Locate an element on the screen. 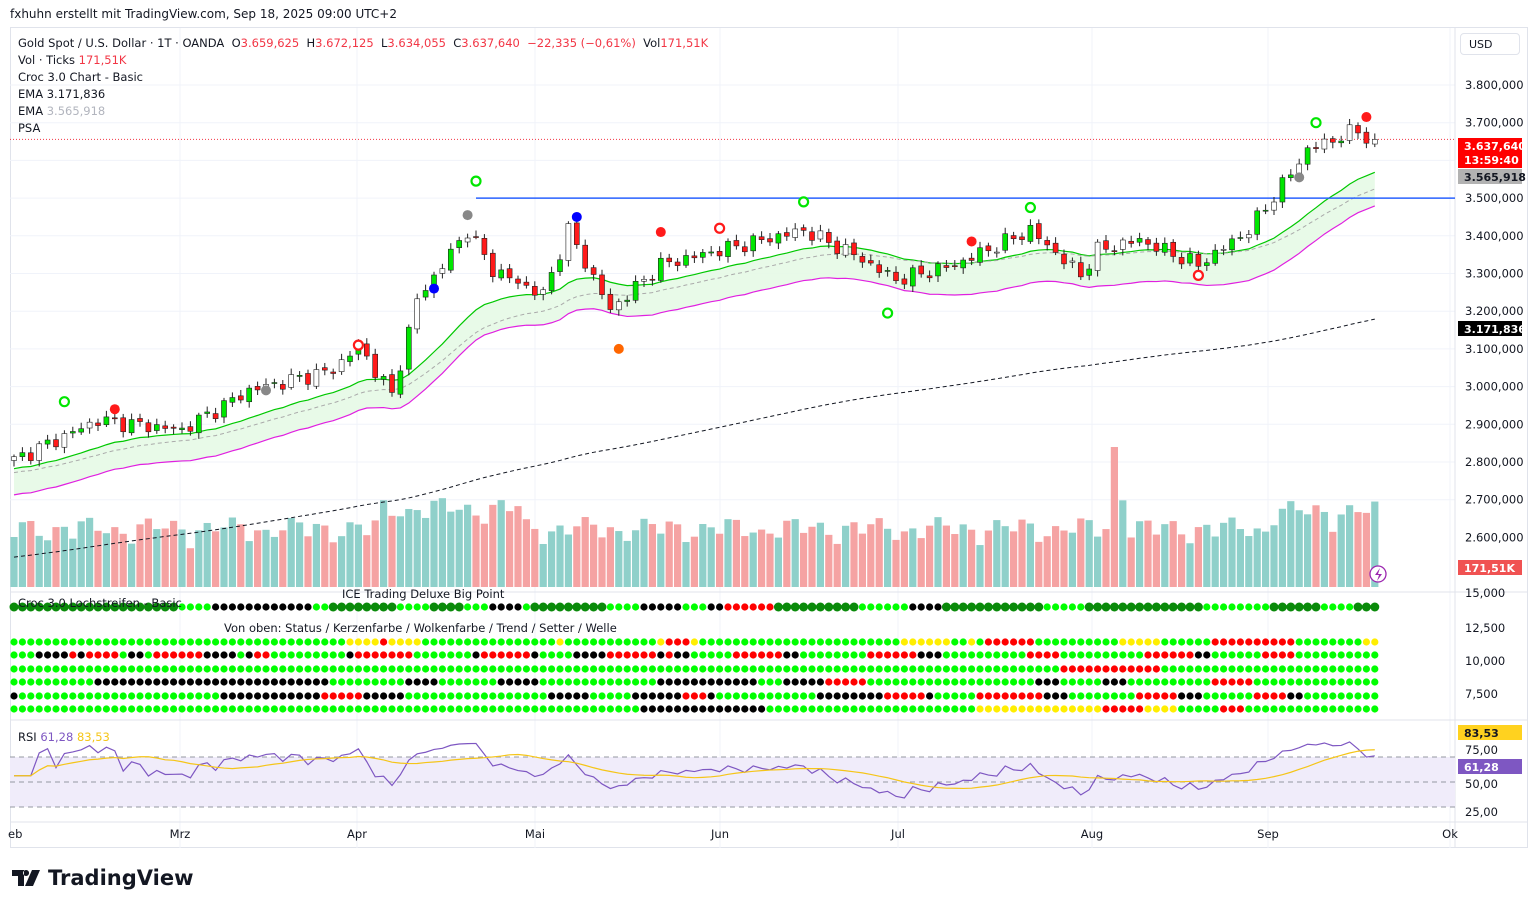 Image resolution: width=1538 pixels, height=909 pixels. legend-ema-short-row: EMA 3.565,918 is located at coordinates (363, 111).